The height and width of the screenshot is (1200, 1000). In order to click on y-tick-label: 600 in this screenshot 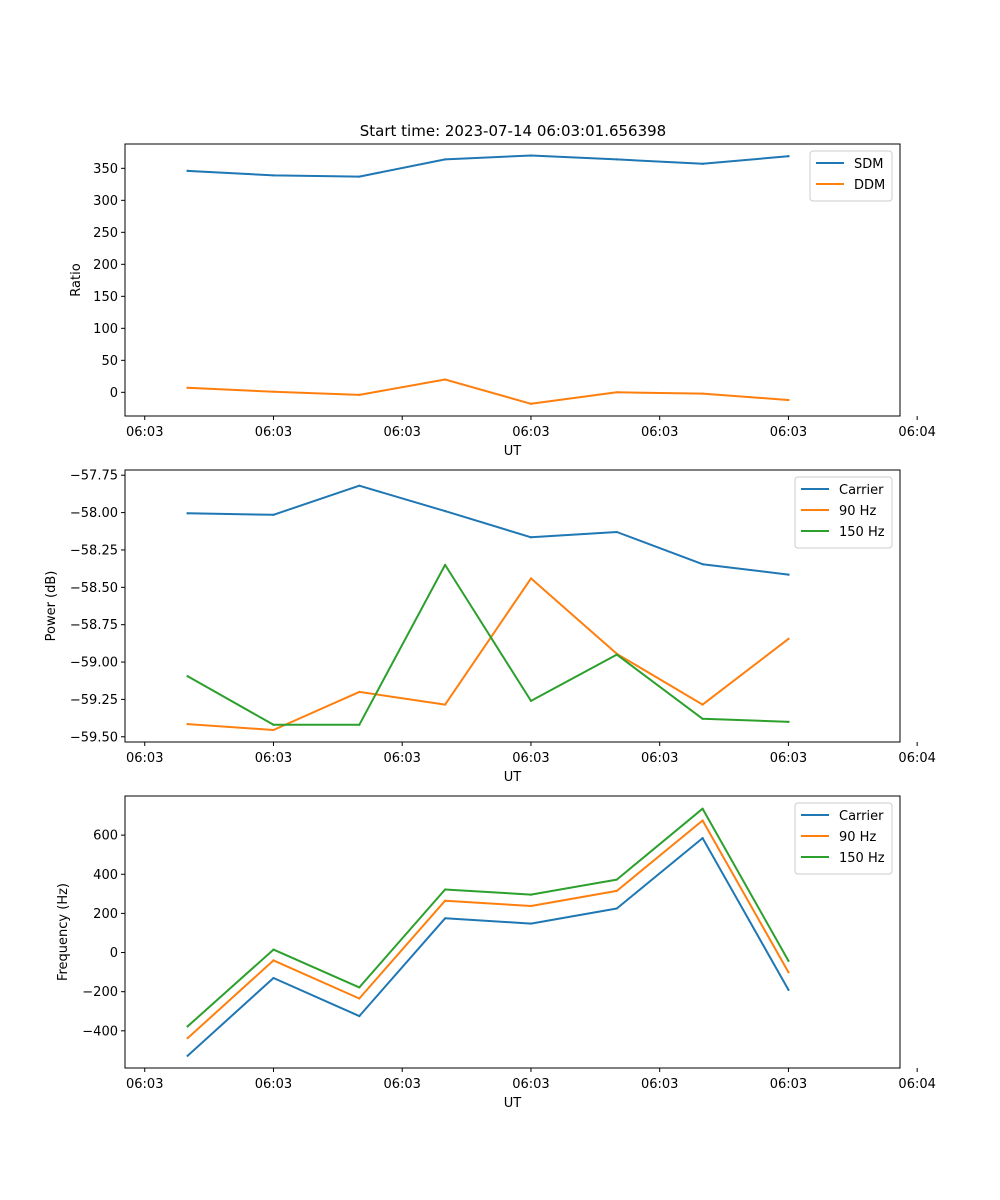, I will do `click(105, 836)`.